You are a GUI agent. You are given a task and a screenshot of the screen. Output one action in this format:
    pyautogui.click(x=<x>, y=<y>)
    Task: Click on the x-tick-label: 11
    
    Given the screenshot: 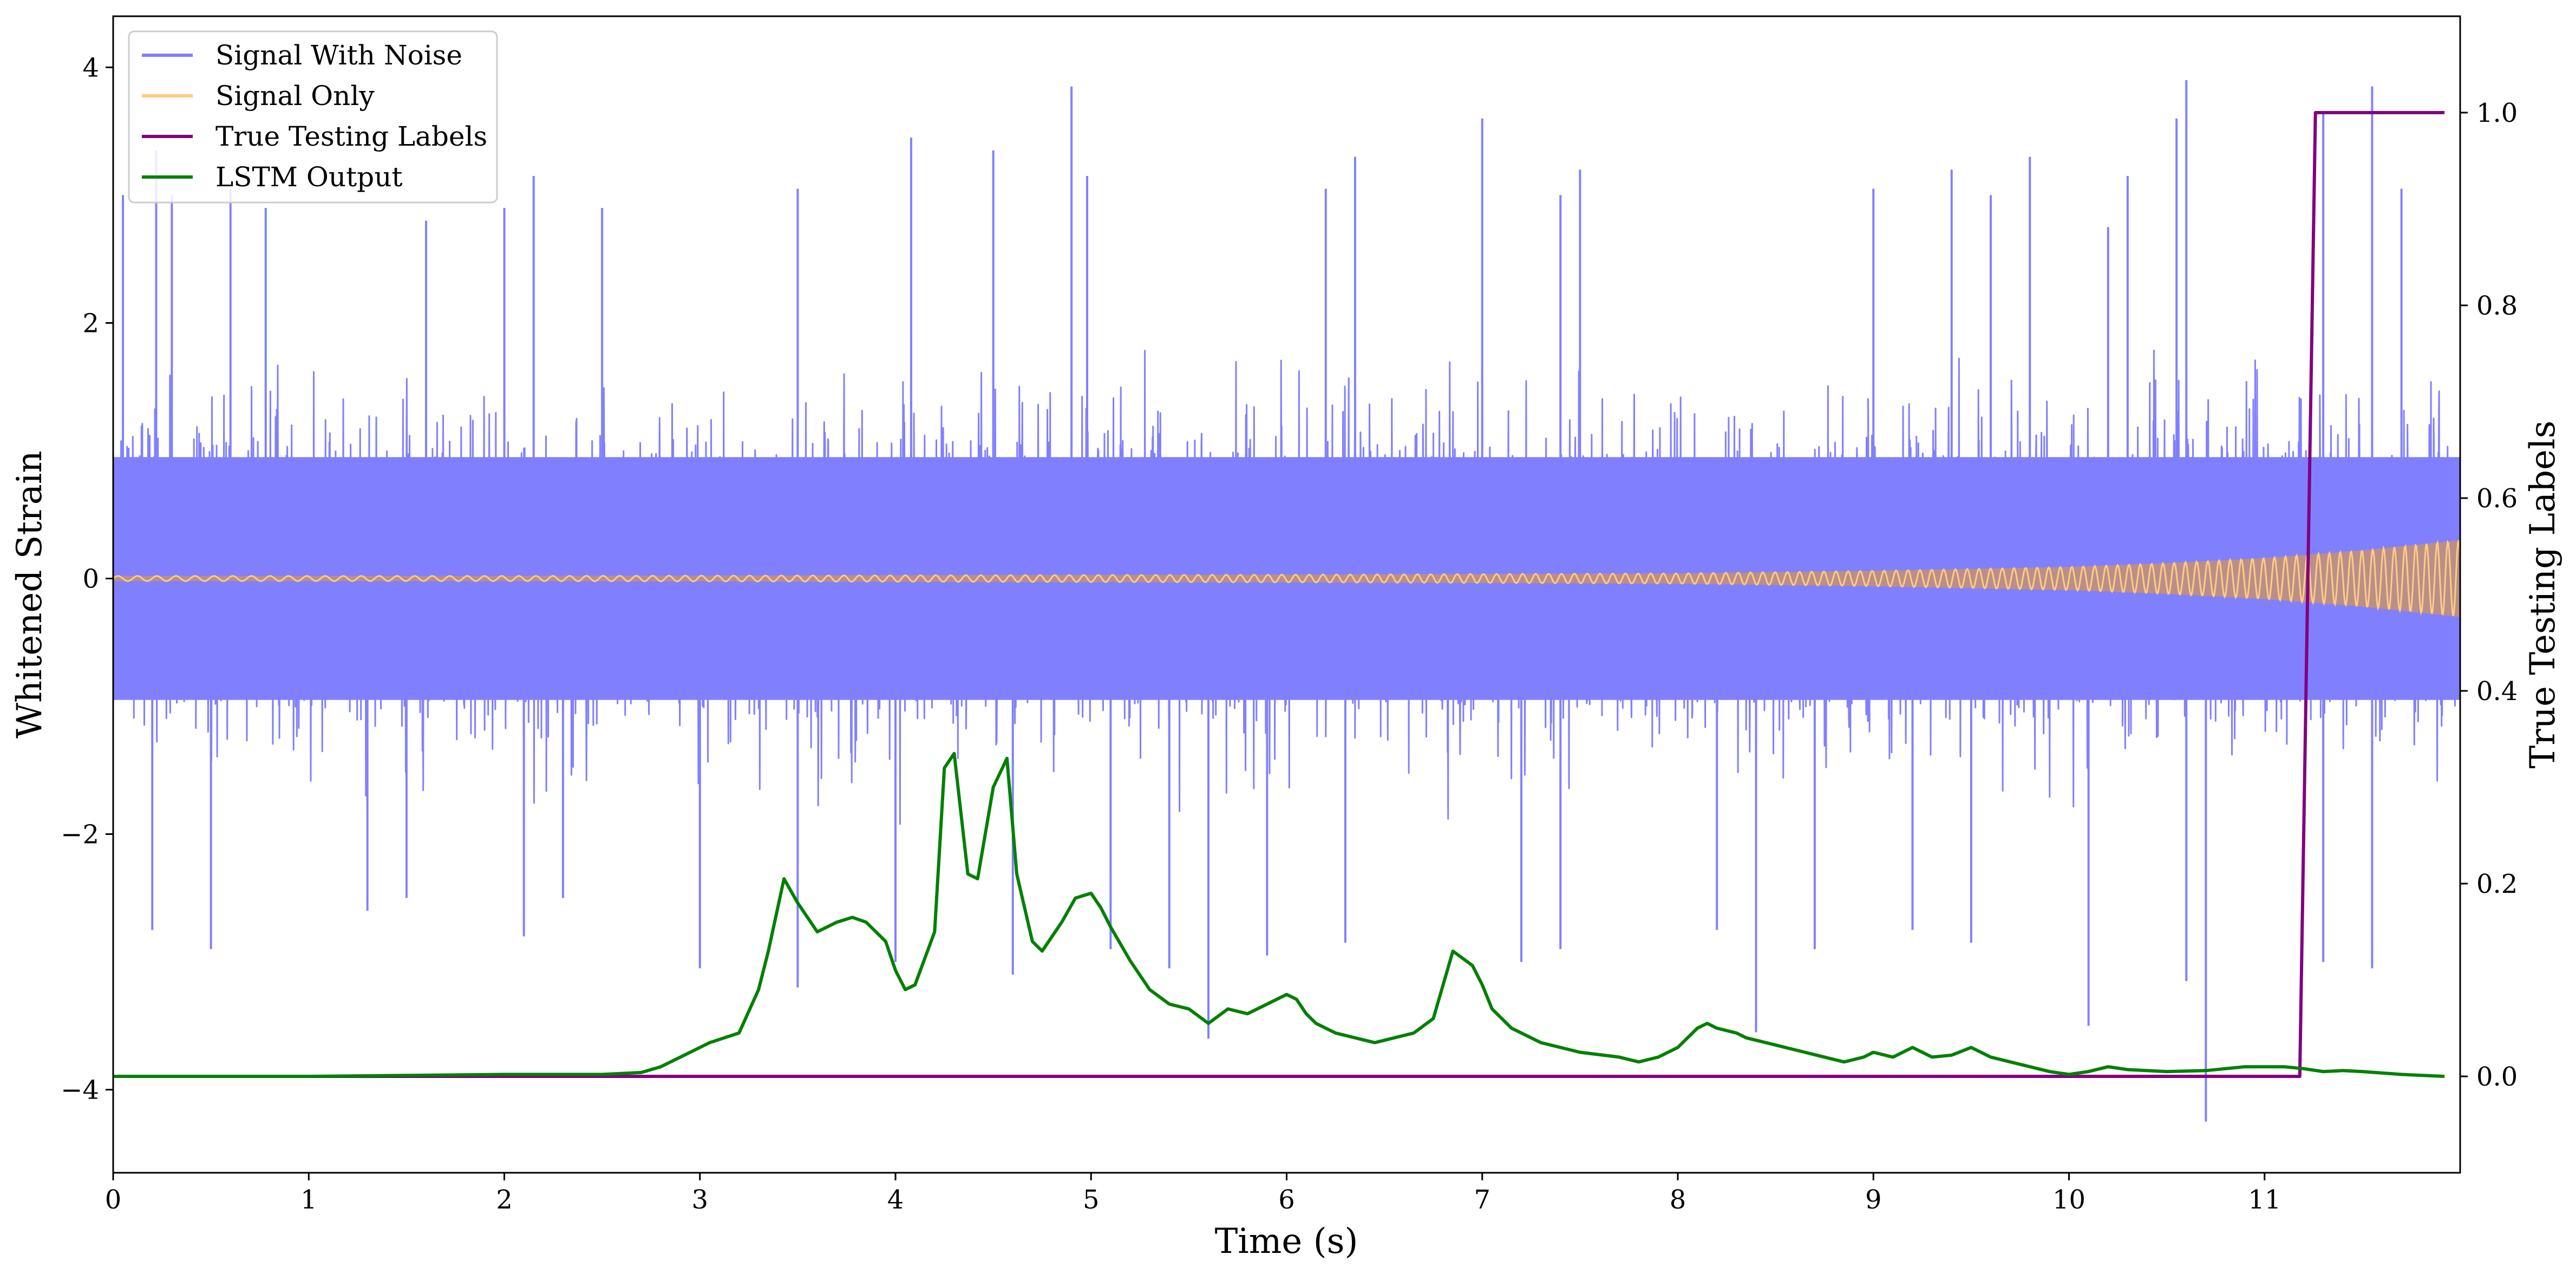 What is the action you would take?
    pyautogui.click(x=2264, y=1200)
    